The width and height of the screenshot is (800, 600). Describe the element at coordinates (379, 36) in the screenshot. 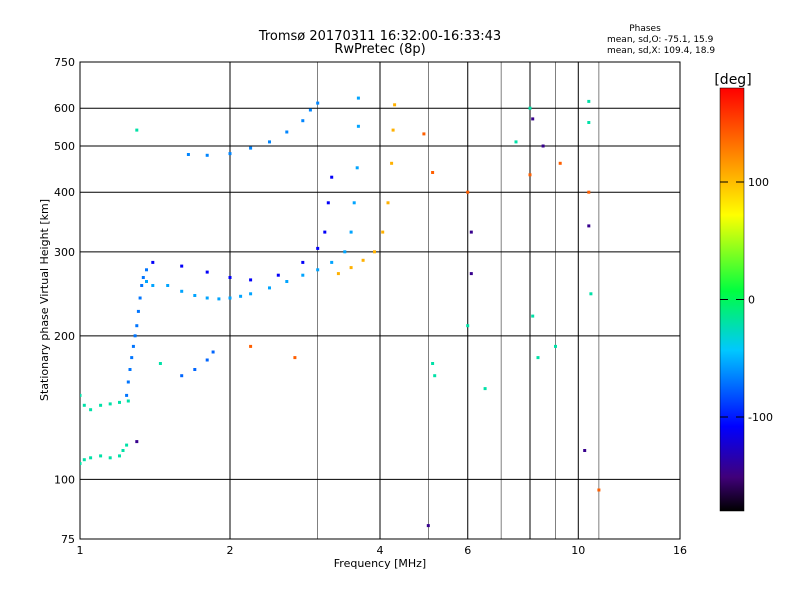

I see `chart-title: Tromsø 20170311 16:32:00-16:33:43` at that location.